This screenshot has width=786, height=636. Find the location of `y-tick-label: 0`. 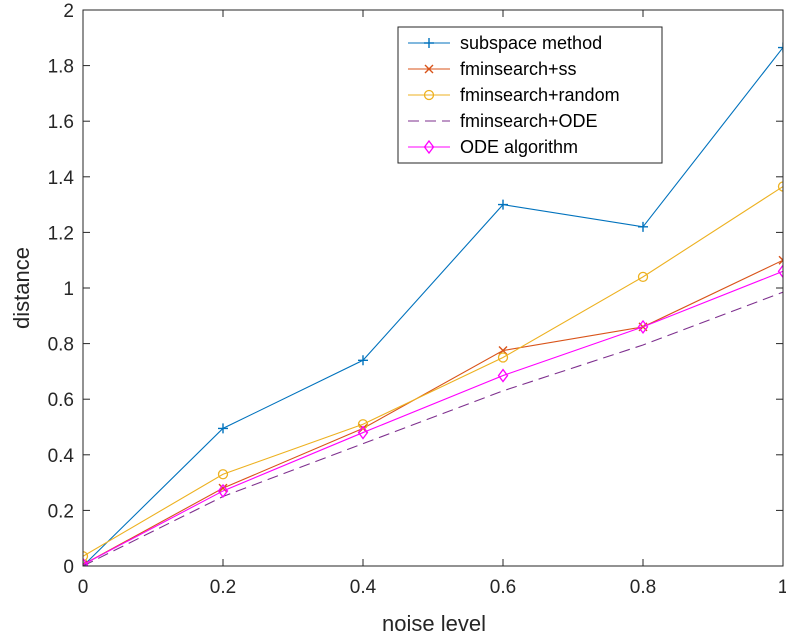

y-tick-label: 0 is located at coordinates (68, 567).